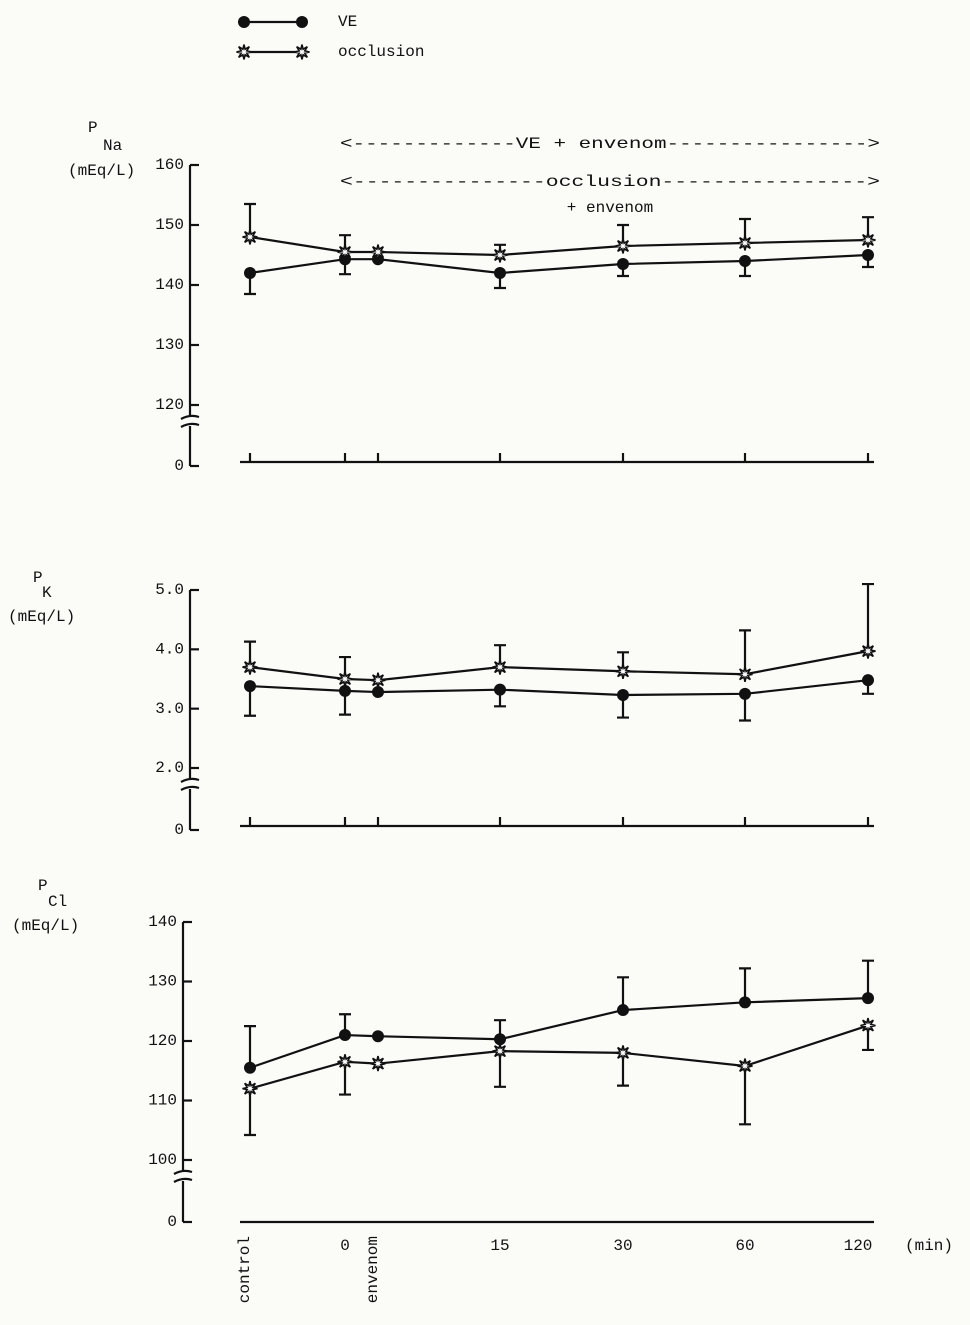 This screenshot has width=970, height=1325. I want to click on y-tick-label: 150, so click(169, 225).